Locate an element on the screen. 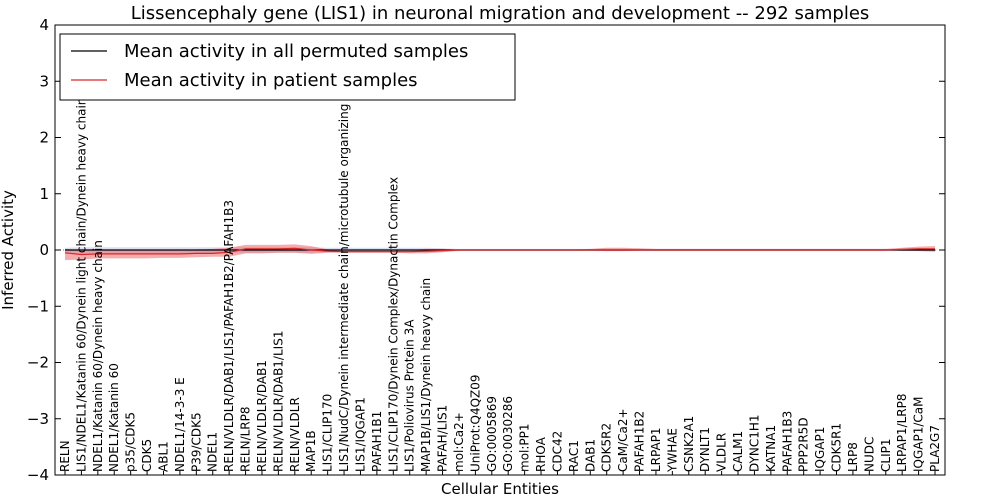  x-tick-label: RELN/VLDLR/DAB1/LIS1 is located at coordinates (278, 401).